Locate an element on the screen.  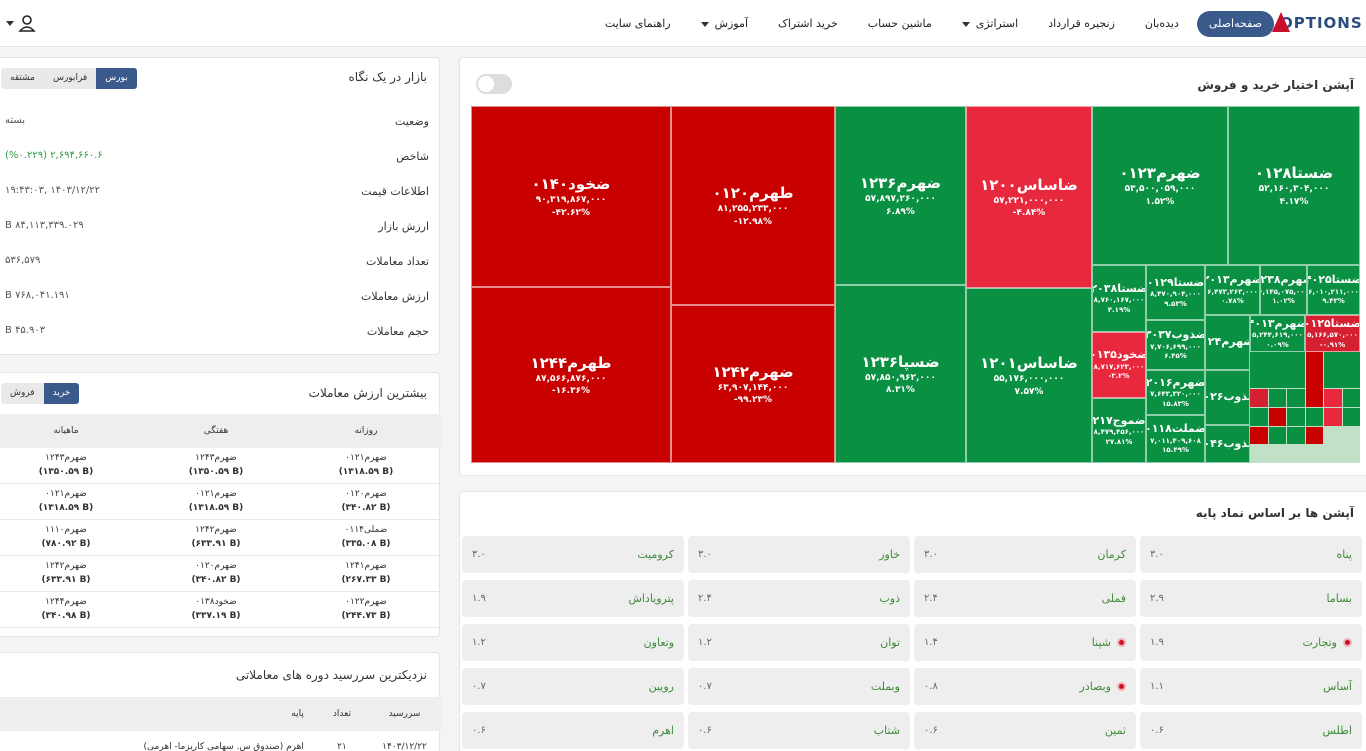
nav-item: صفحه‌اصلی is located at coordinates (1235, 24).